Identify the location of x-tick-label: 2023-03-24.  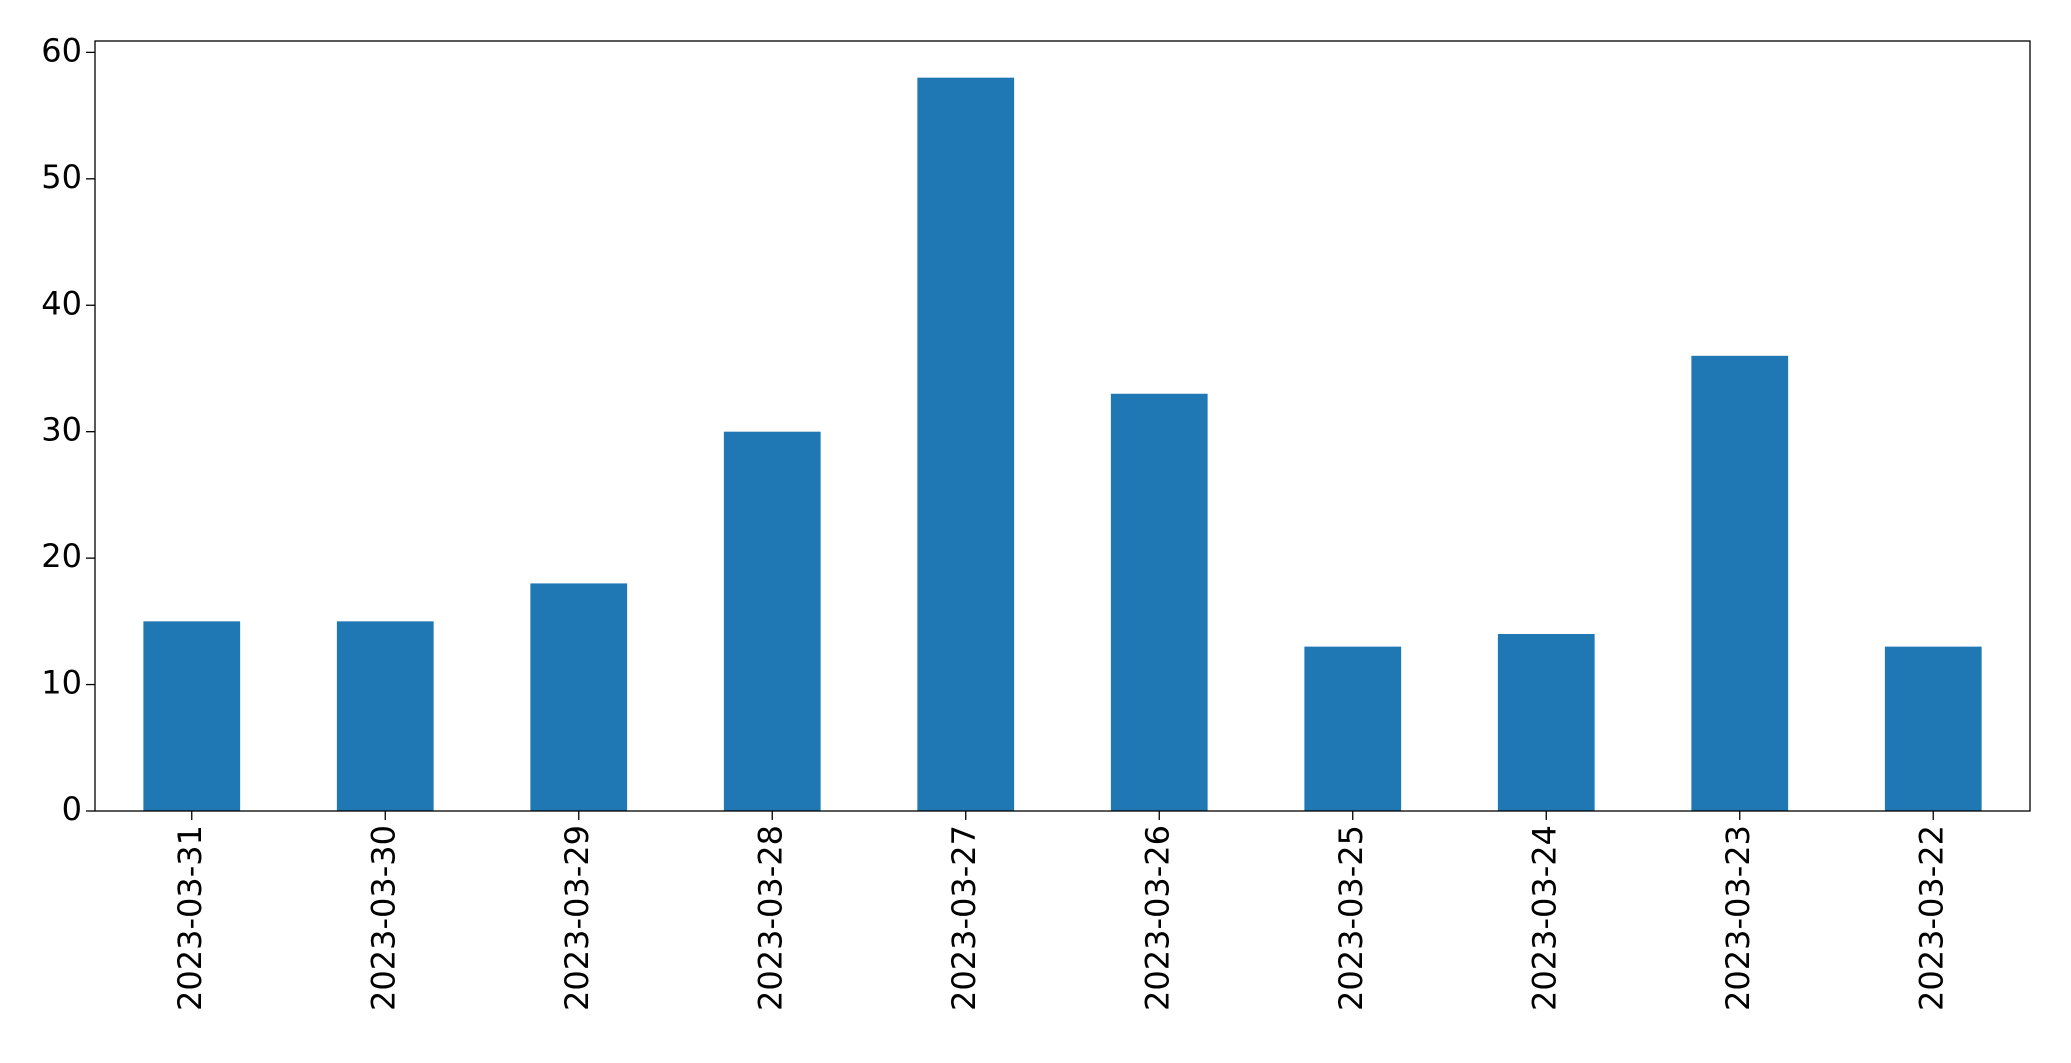
(1544, 918).